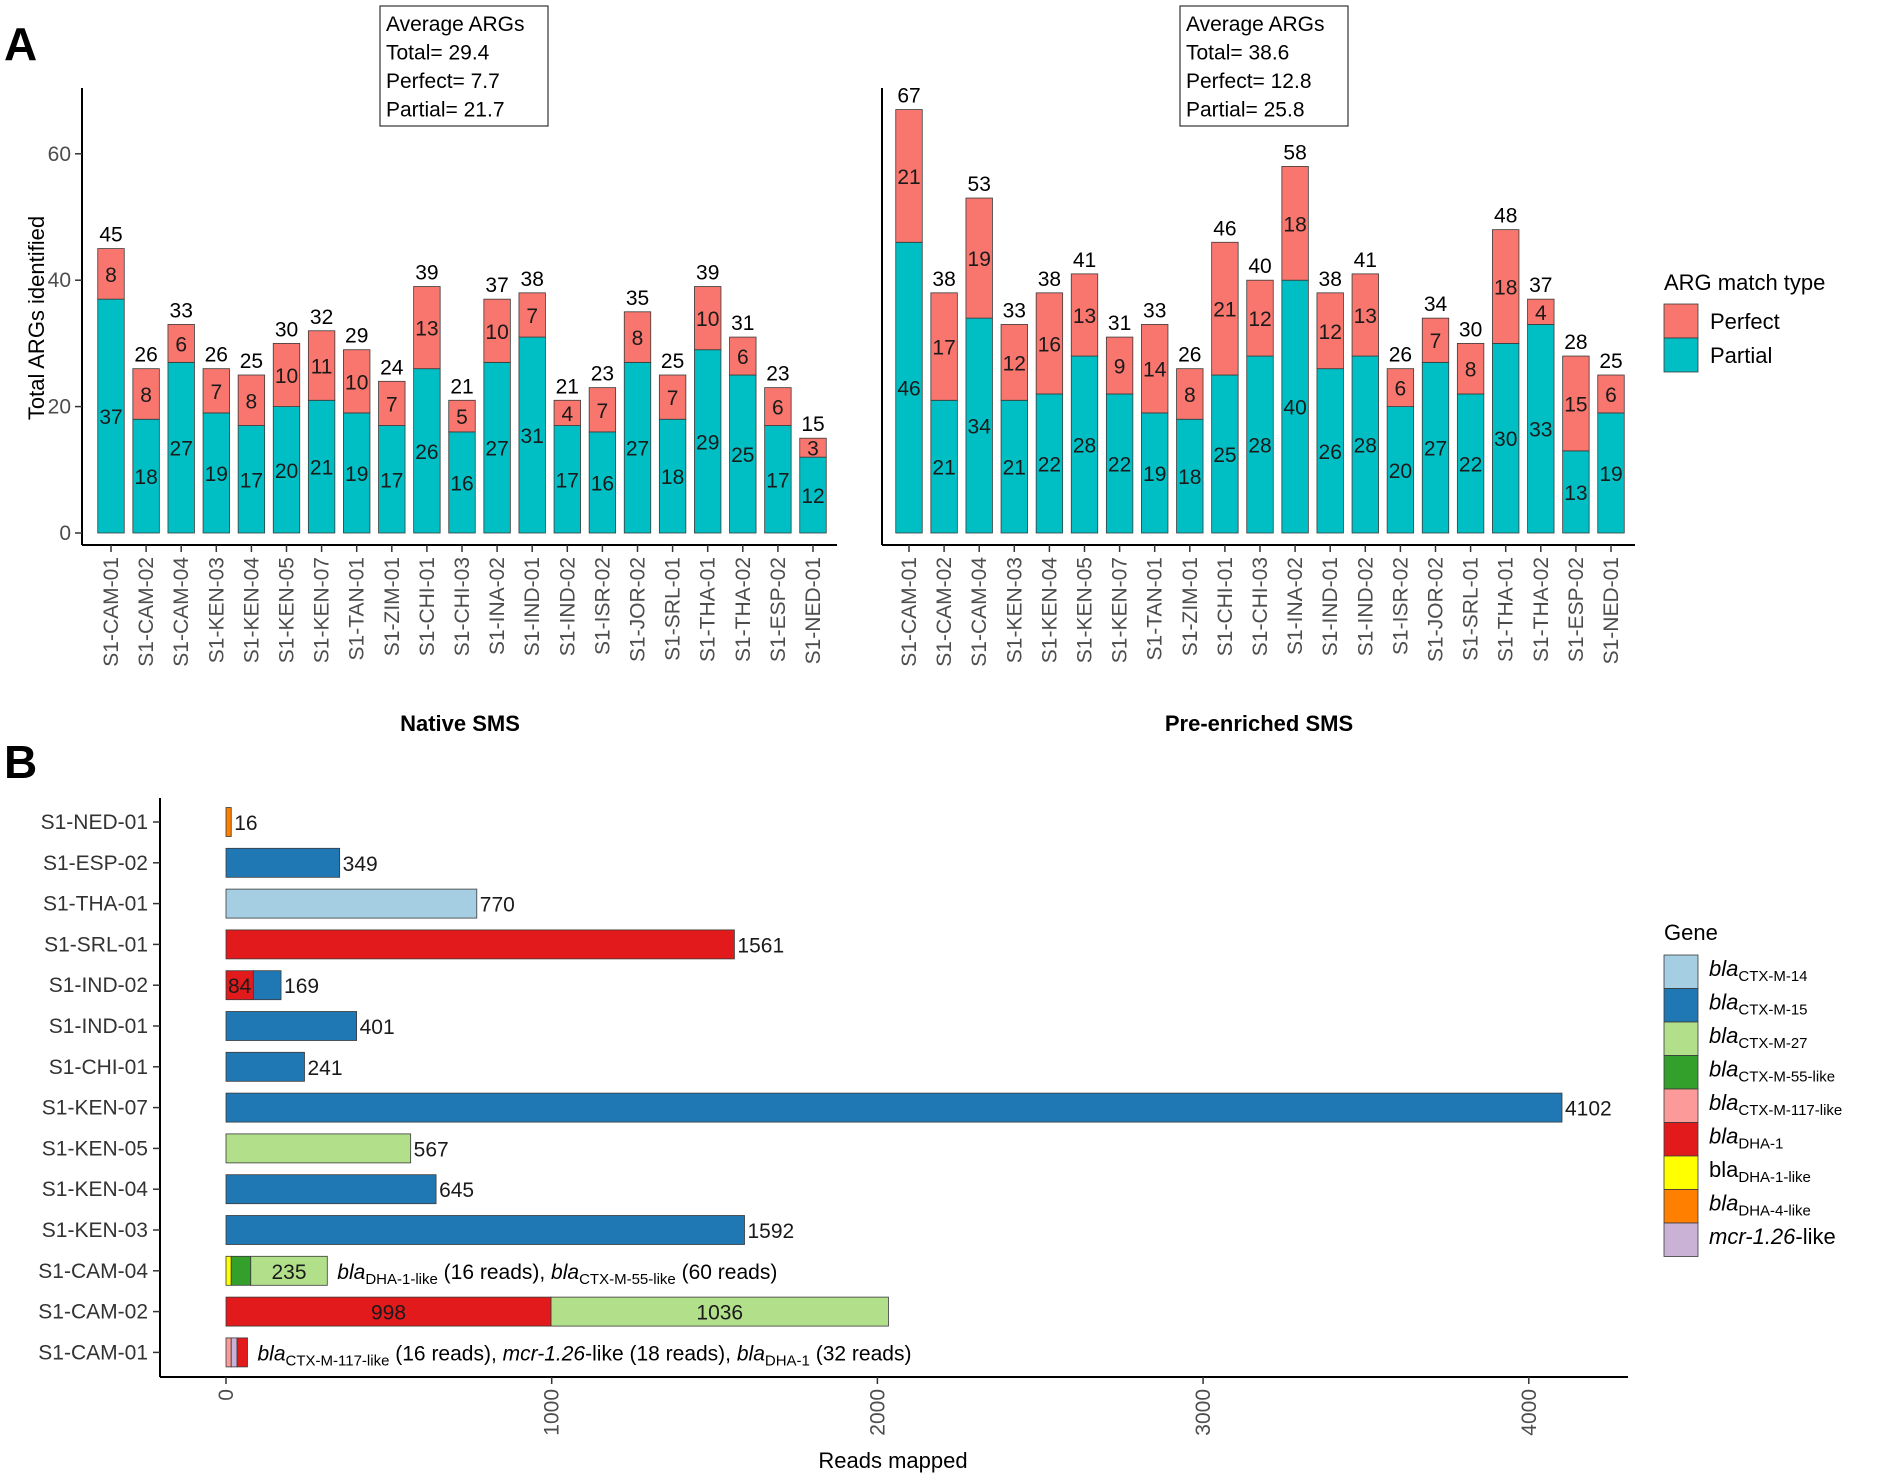 This screenshot has height=1477, width=1902. I want to click on segment-value-label: 84, so click(240, 986).